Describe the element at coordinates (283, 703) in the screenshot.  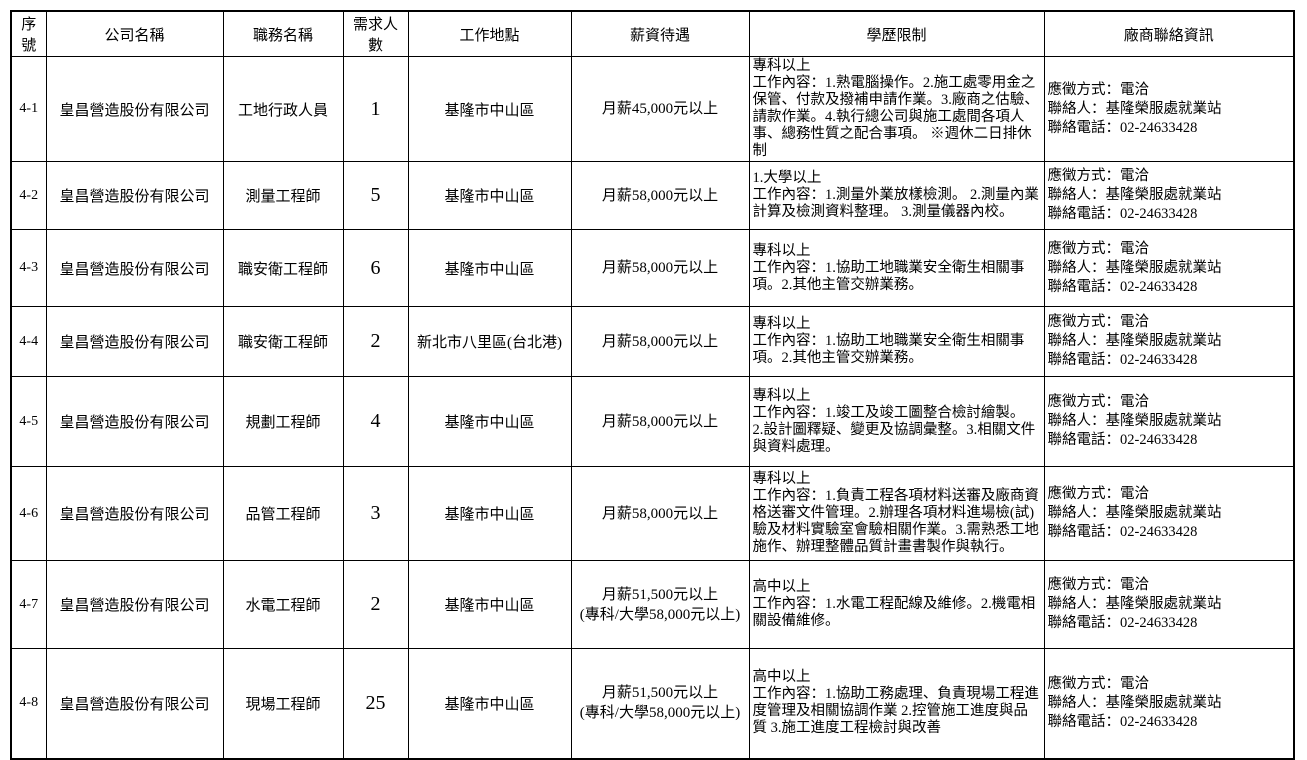
I see `cell-job-title: 現場工程師` at that location.